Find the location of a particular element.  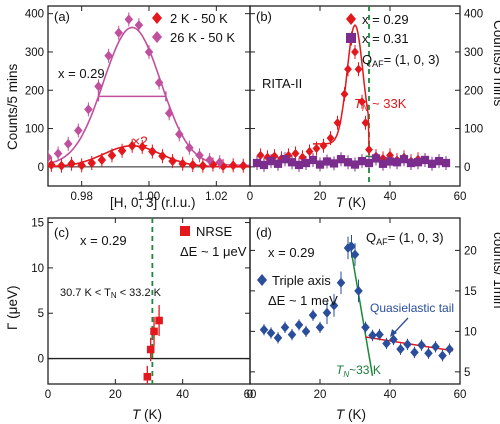

legend-marker-26k is located at coordinates (157, 37).